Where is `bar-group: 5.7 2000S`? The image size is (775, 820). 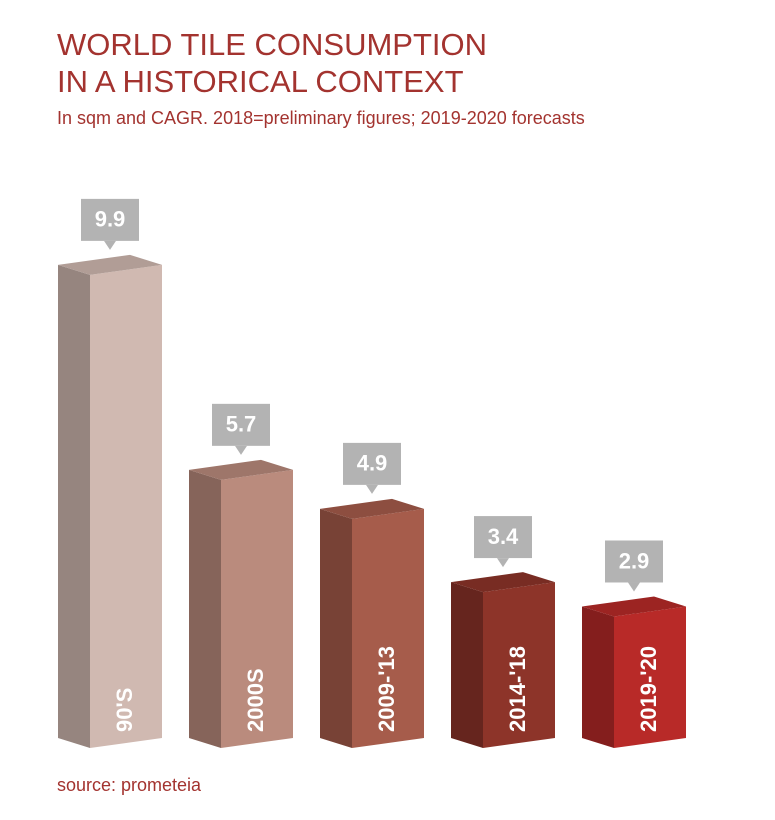
bar-group: 5.7 2000S is located at coordinates (241, 575).